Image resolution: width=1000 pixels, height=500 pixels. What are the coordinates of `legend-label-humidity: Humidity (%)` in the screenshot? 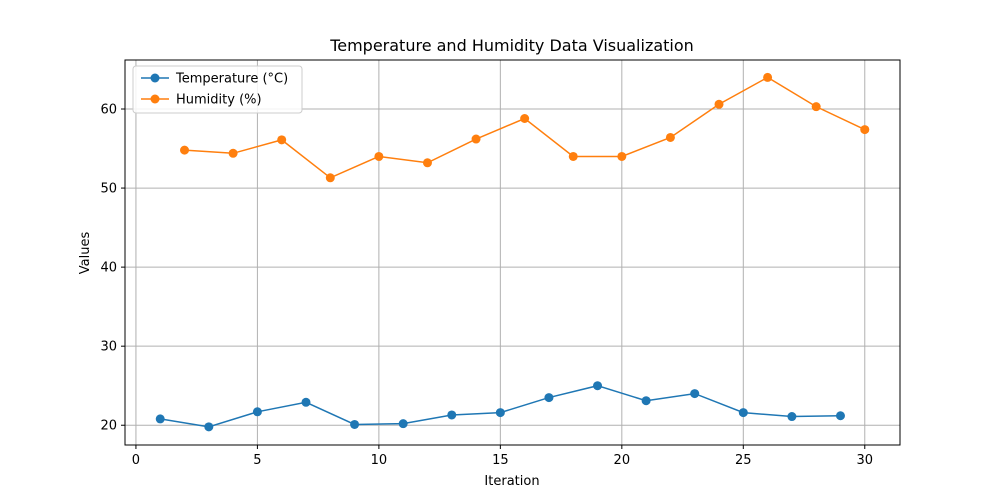 It's located at (219, 100).